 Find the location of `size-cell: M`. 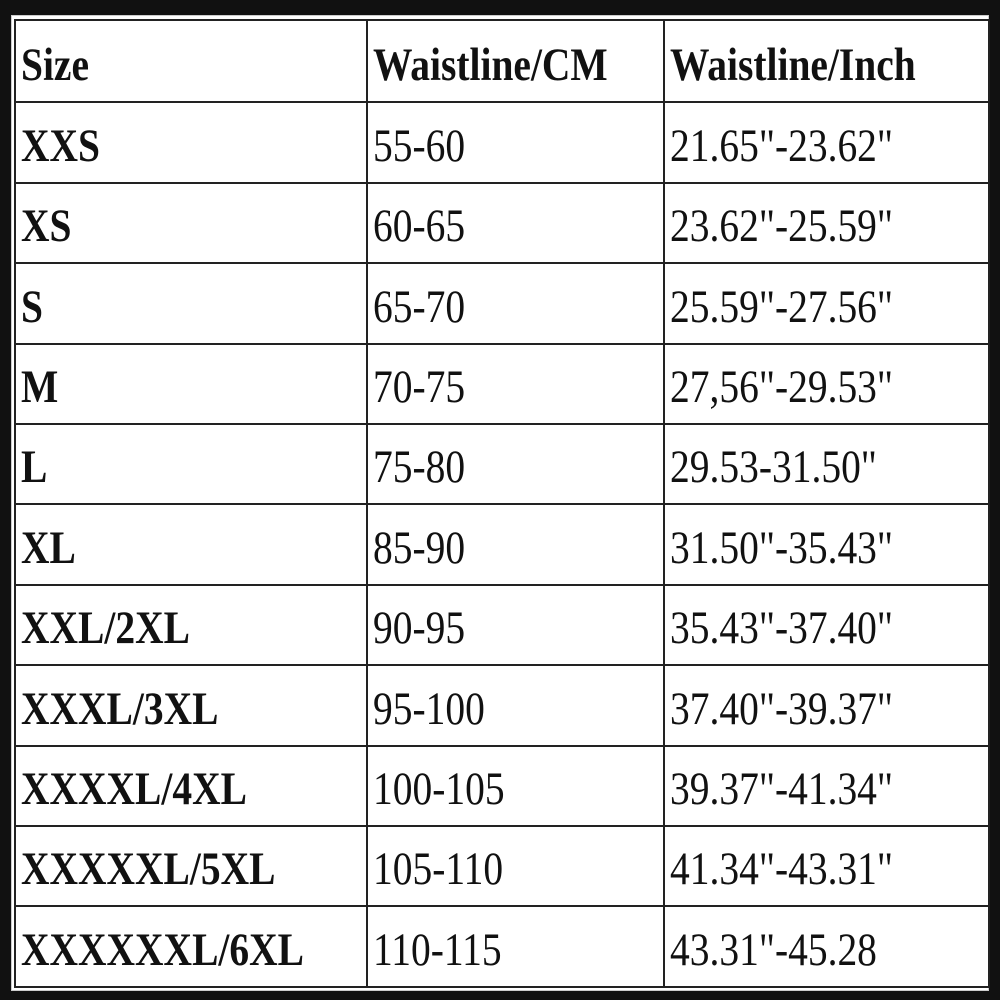

size-cell: M is located at coordinates (191, 384).